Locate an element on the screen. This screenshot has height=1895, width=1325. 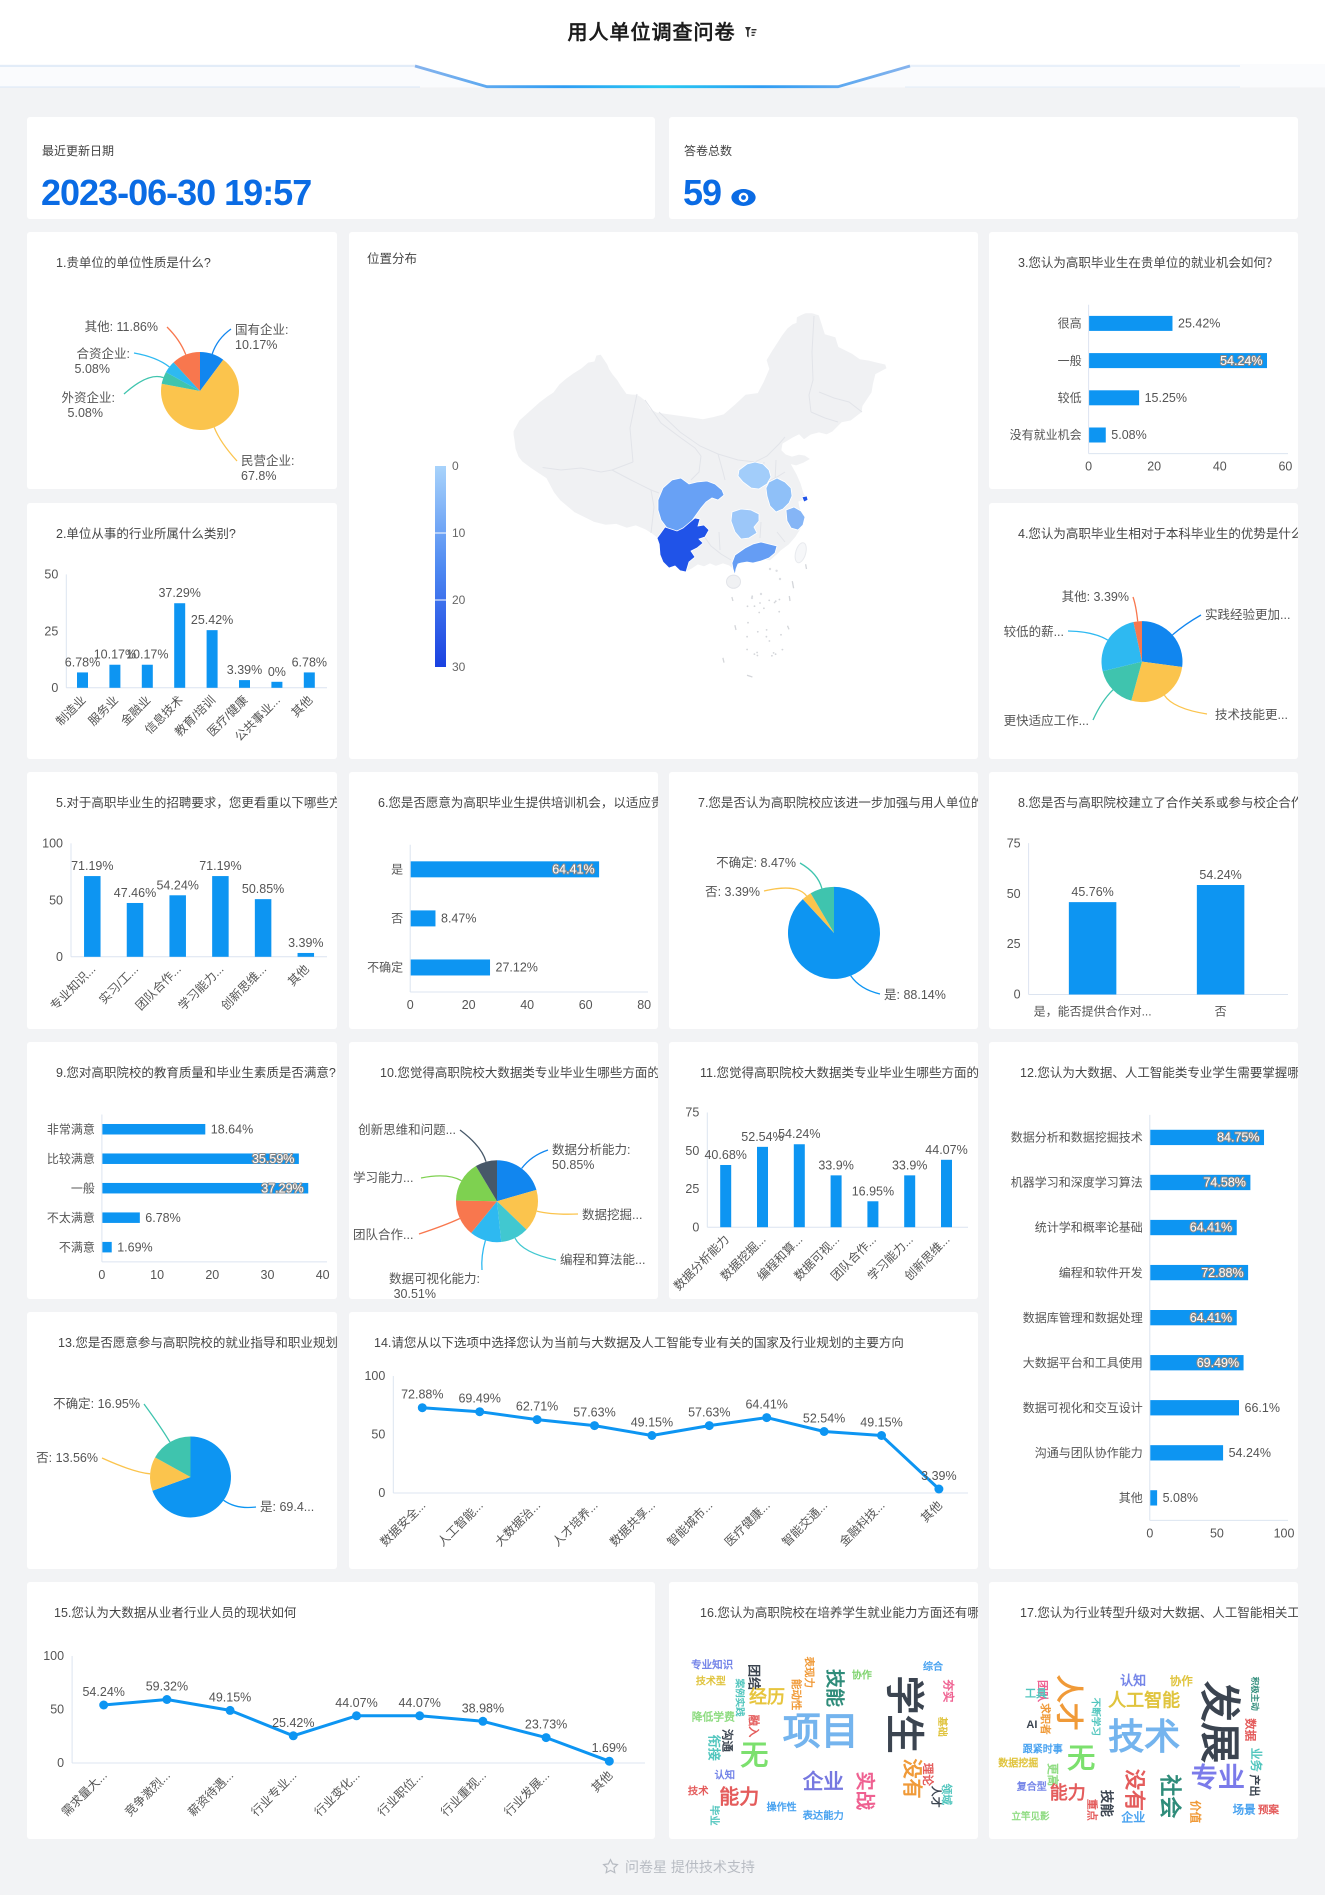
svg-text: 能动性 is located at coordinates (796, 1695).